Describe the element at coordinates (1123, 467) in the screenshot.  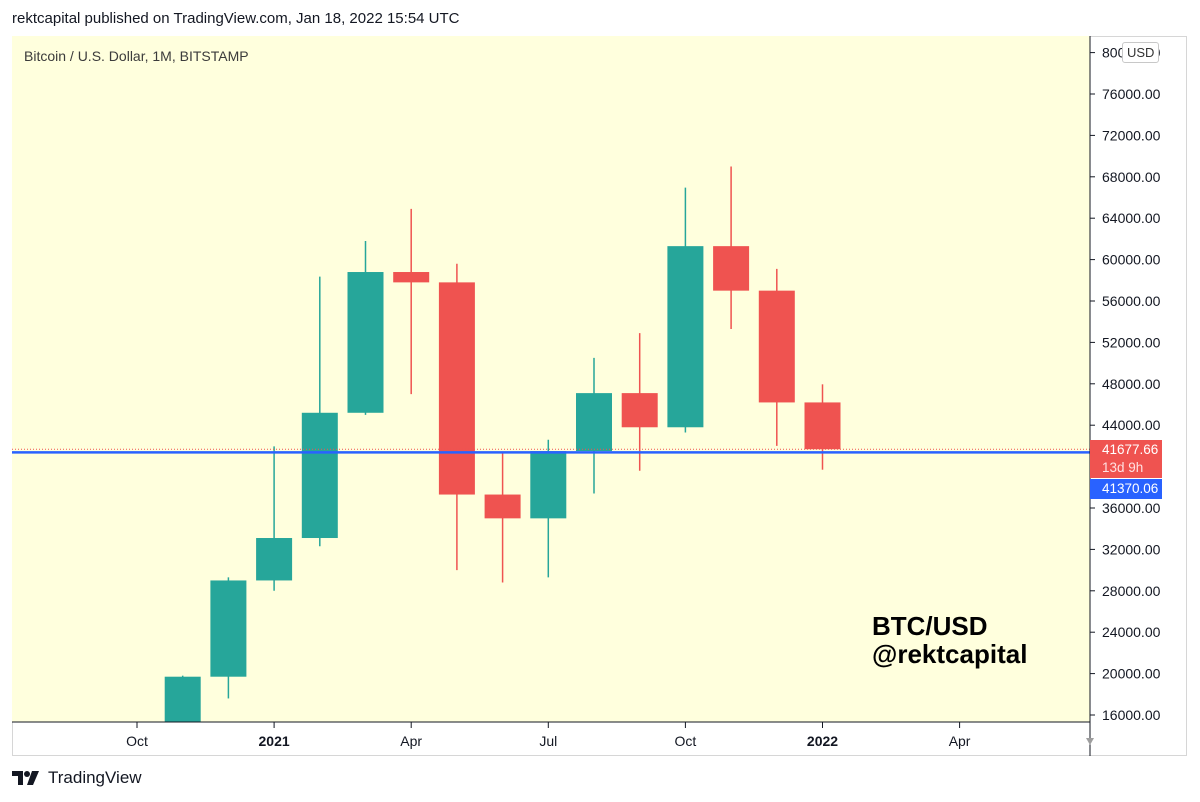
I see `candle-countdown: 13d 9h` at that location.